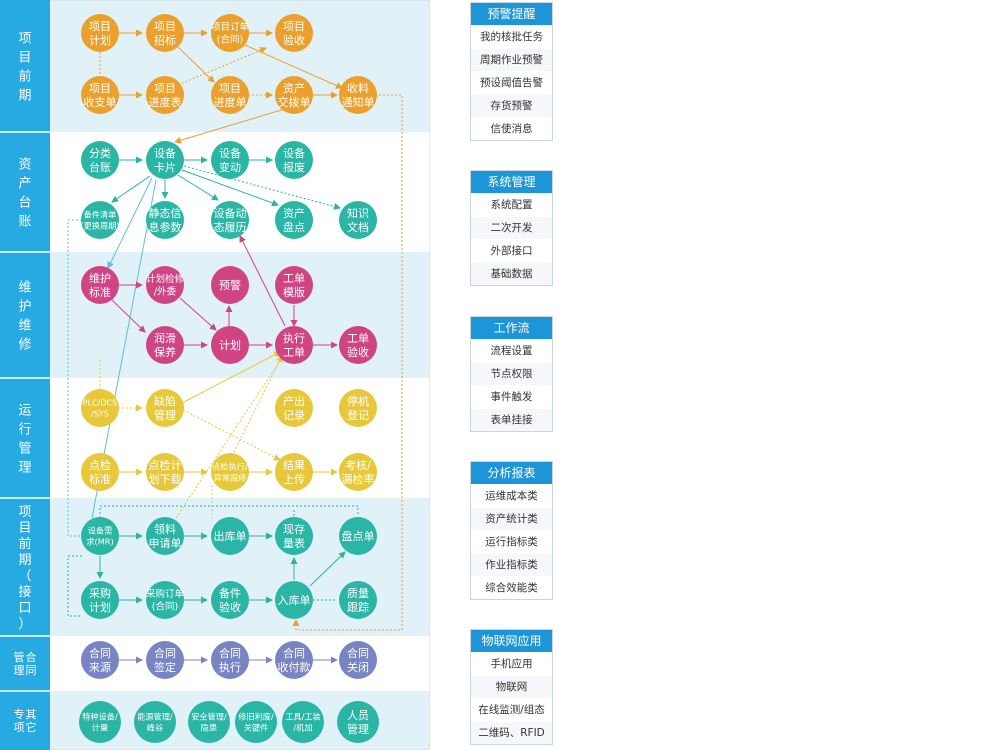 The image size is (1000, 750). Describe the element at coordinates (511, 396) in the screenshot. I see `panel-item: 事件触发` at that location.